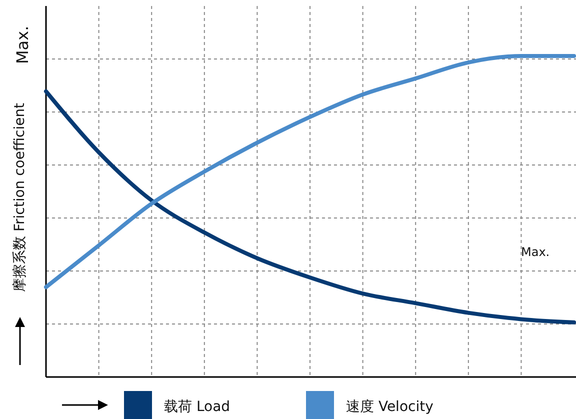 The image size is (576, 419). Describe the element at coordinates (22, 45) in the screenshot. I see `text: Max.` at that location.